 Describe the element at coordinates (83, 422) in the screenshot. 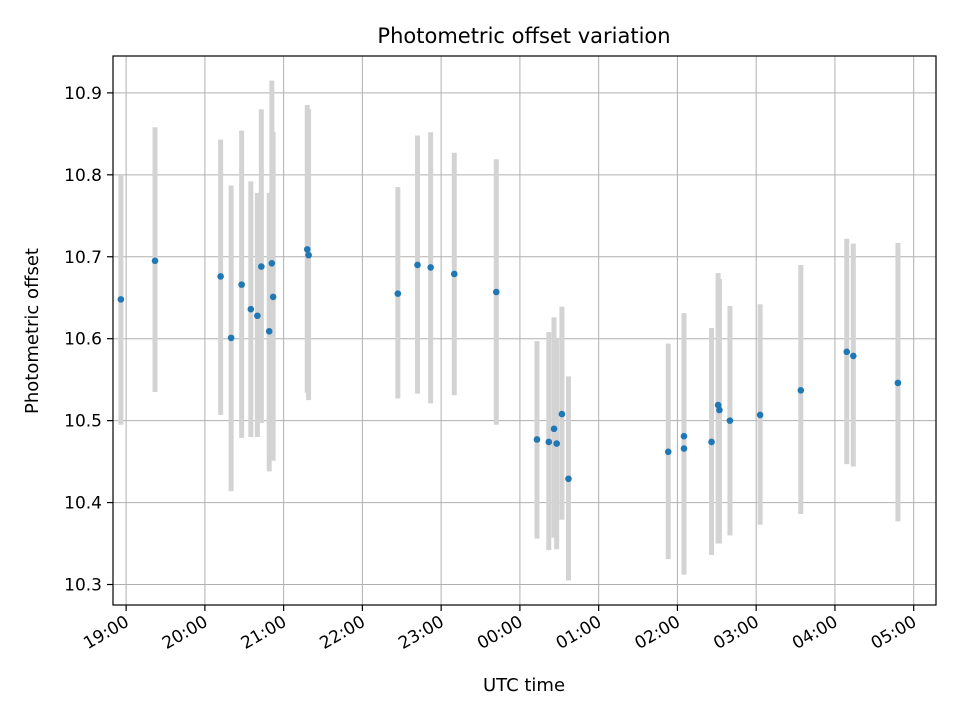

I see `y-tick-label: 10.5` at that location.